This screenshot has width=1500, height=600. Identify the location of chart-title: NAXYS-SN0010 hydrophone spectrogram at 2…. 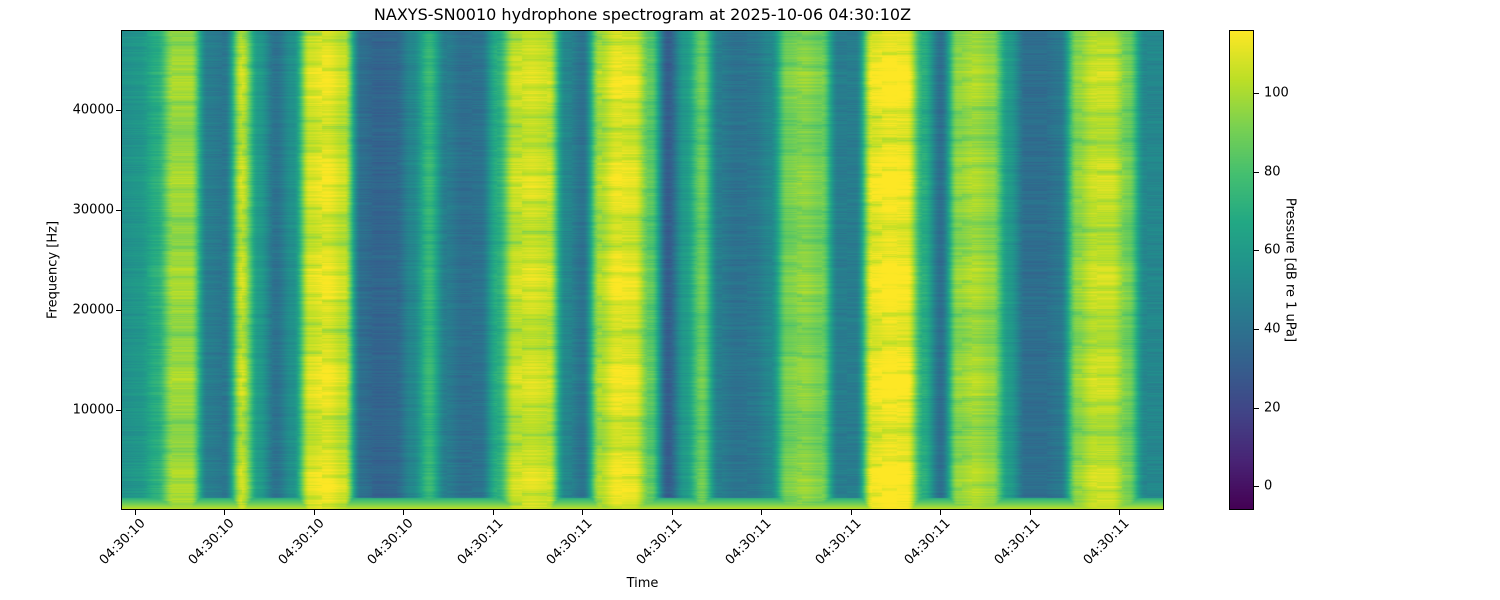
(642, 14).